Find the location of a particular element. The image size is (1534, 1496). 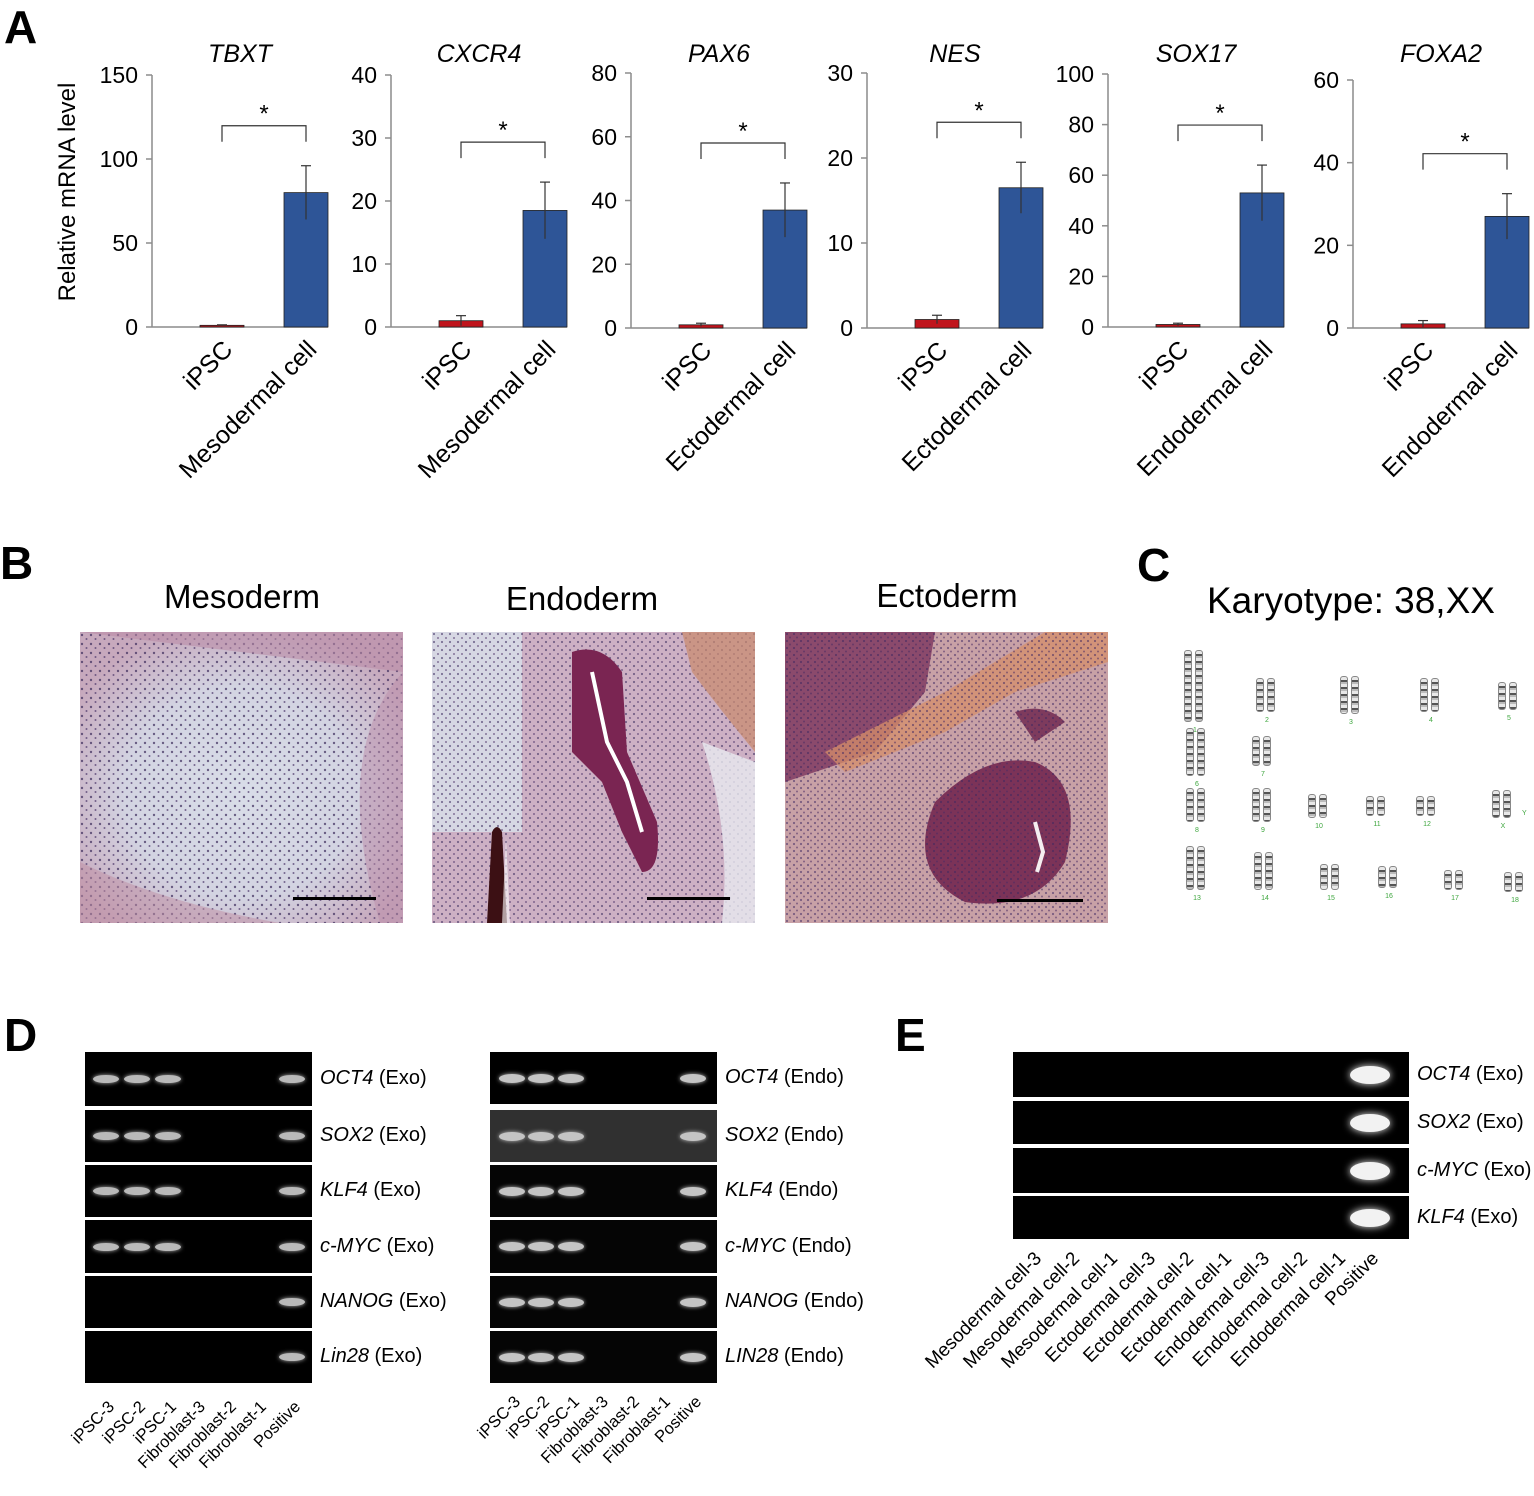

gel-row-label: OCT4 (Exo) is located at coordinates (1470, 1073).